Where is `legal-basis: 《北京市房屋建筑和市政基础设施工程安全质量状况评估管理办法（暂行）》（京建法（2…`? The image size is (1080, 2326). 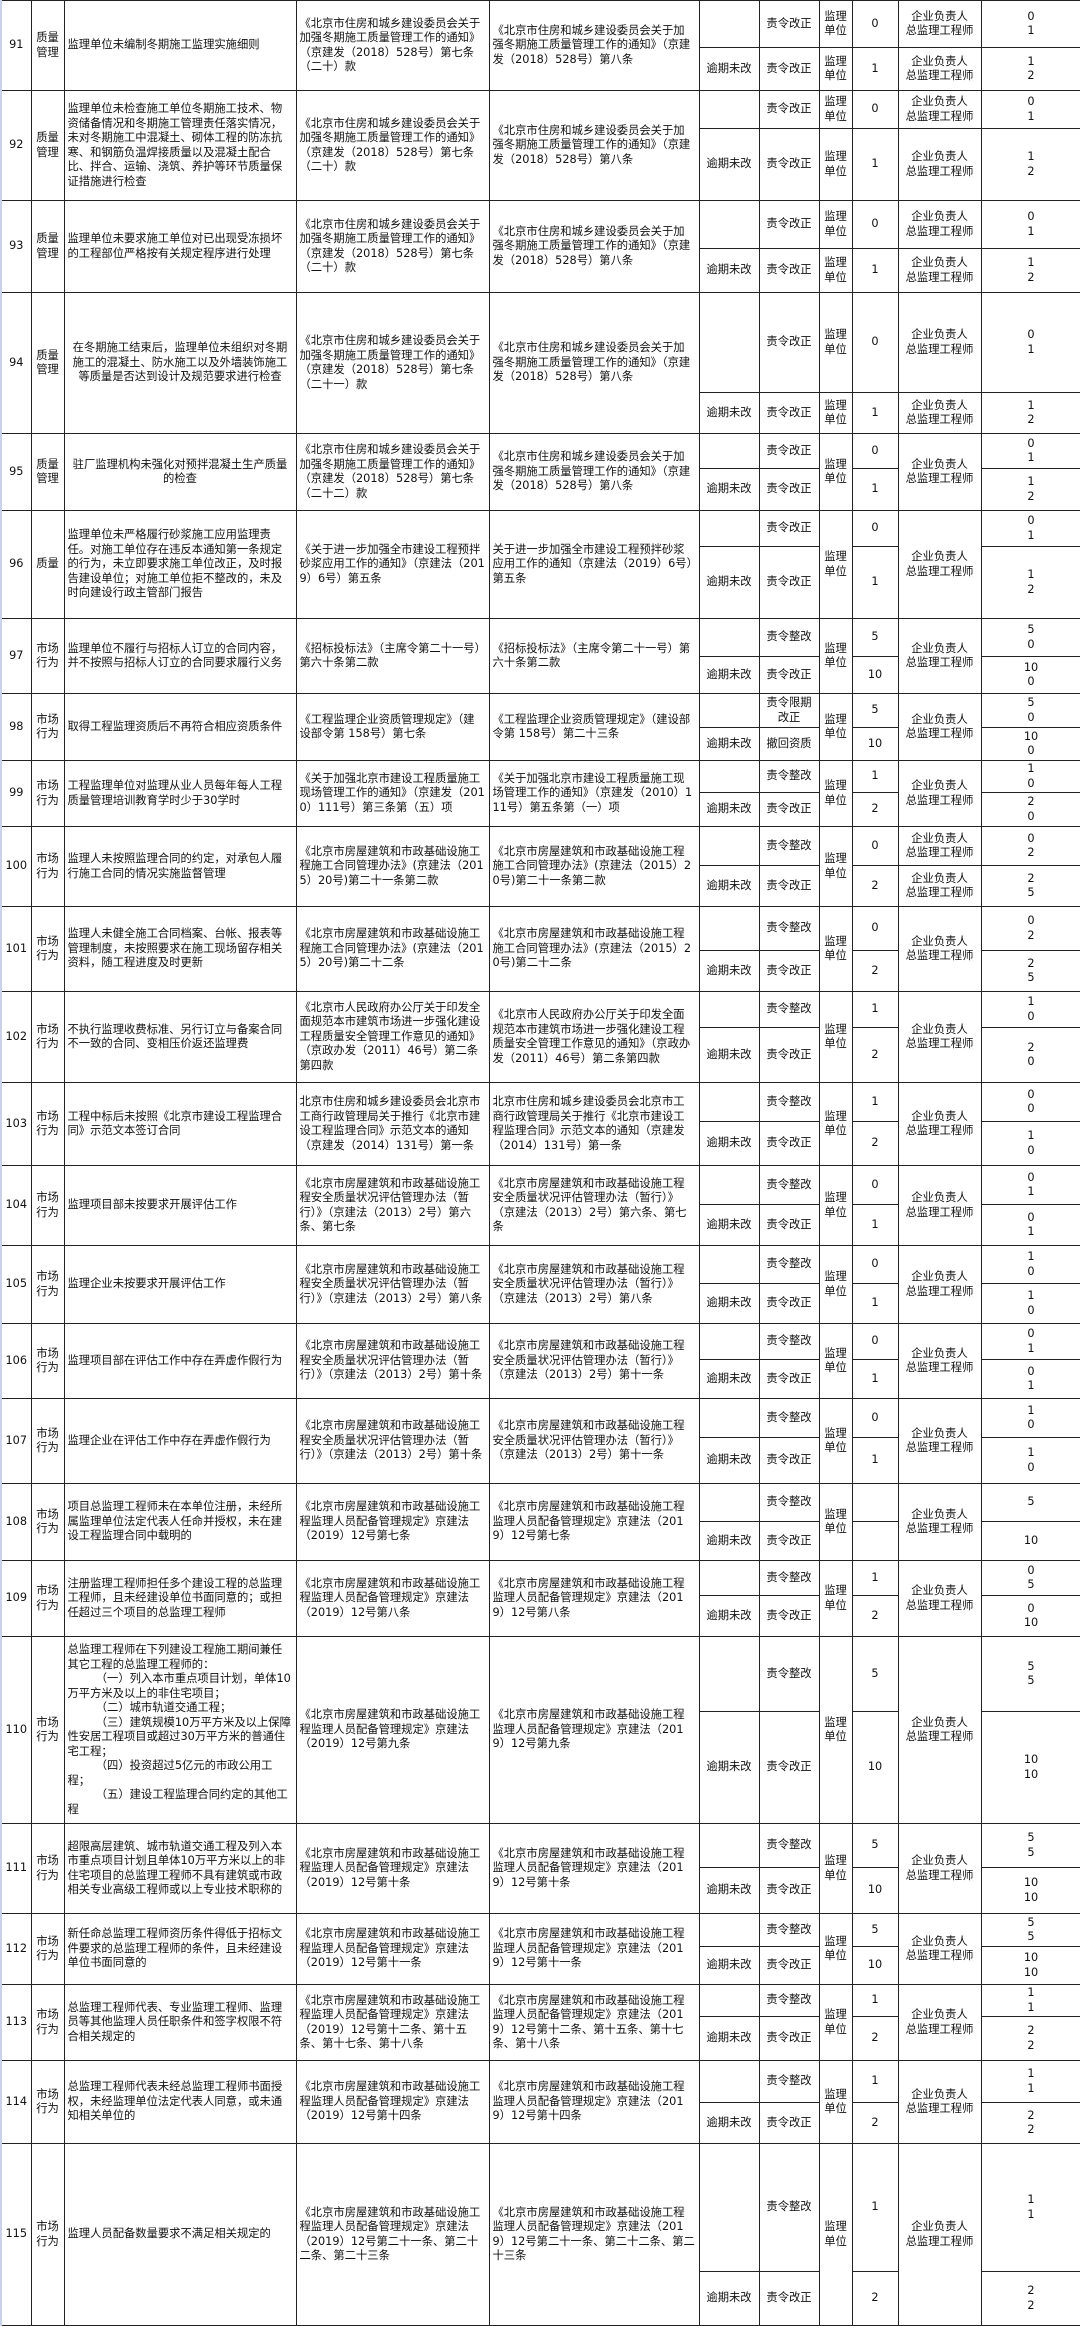
legal-basis: 《北京市房屋建筑和市政基础设施工程安全质量状况评估管理办法（暂行）》（京建法（2… is located at coordinates (392, 1361).